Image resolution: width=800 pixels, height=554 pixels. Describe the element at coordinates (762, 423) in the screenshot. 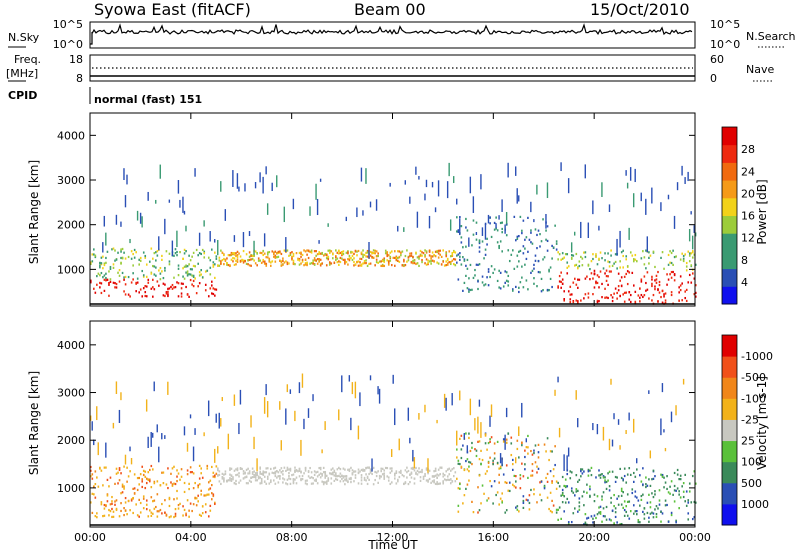

I see `velocity-colorbar-label: Velocity [m s-1]` at that location.